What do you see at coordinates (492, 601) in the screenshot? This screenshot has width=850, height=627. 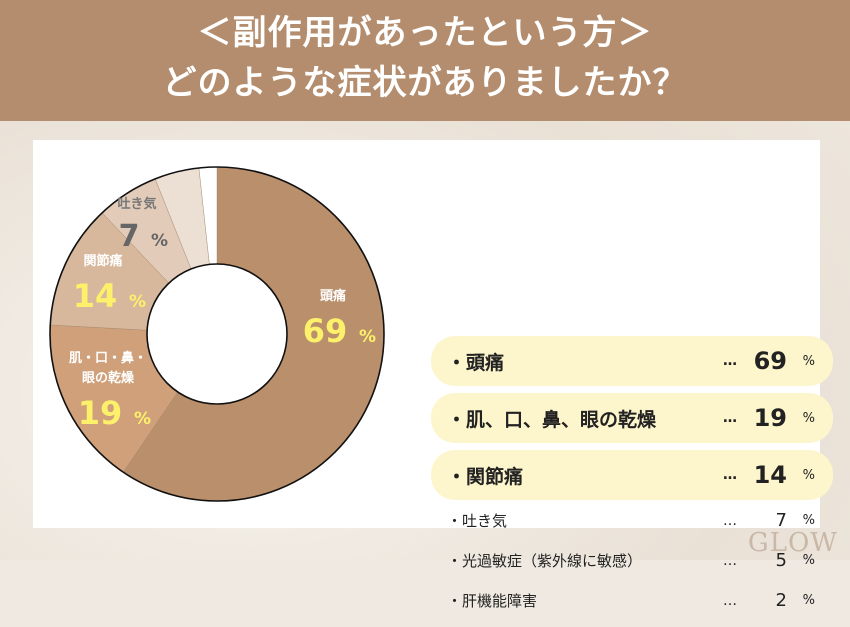 I see `list-item-label: ・肝機能障害` at bounding box center [492, 601].